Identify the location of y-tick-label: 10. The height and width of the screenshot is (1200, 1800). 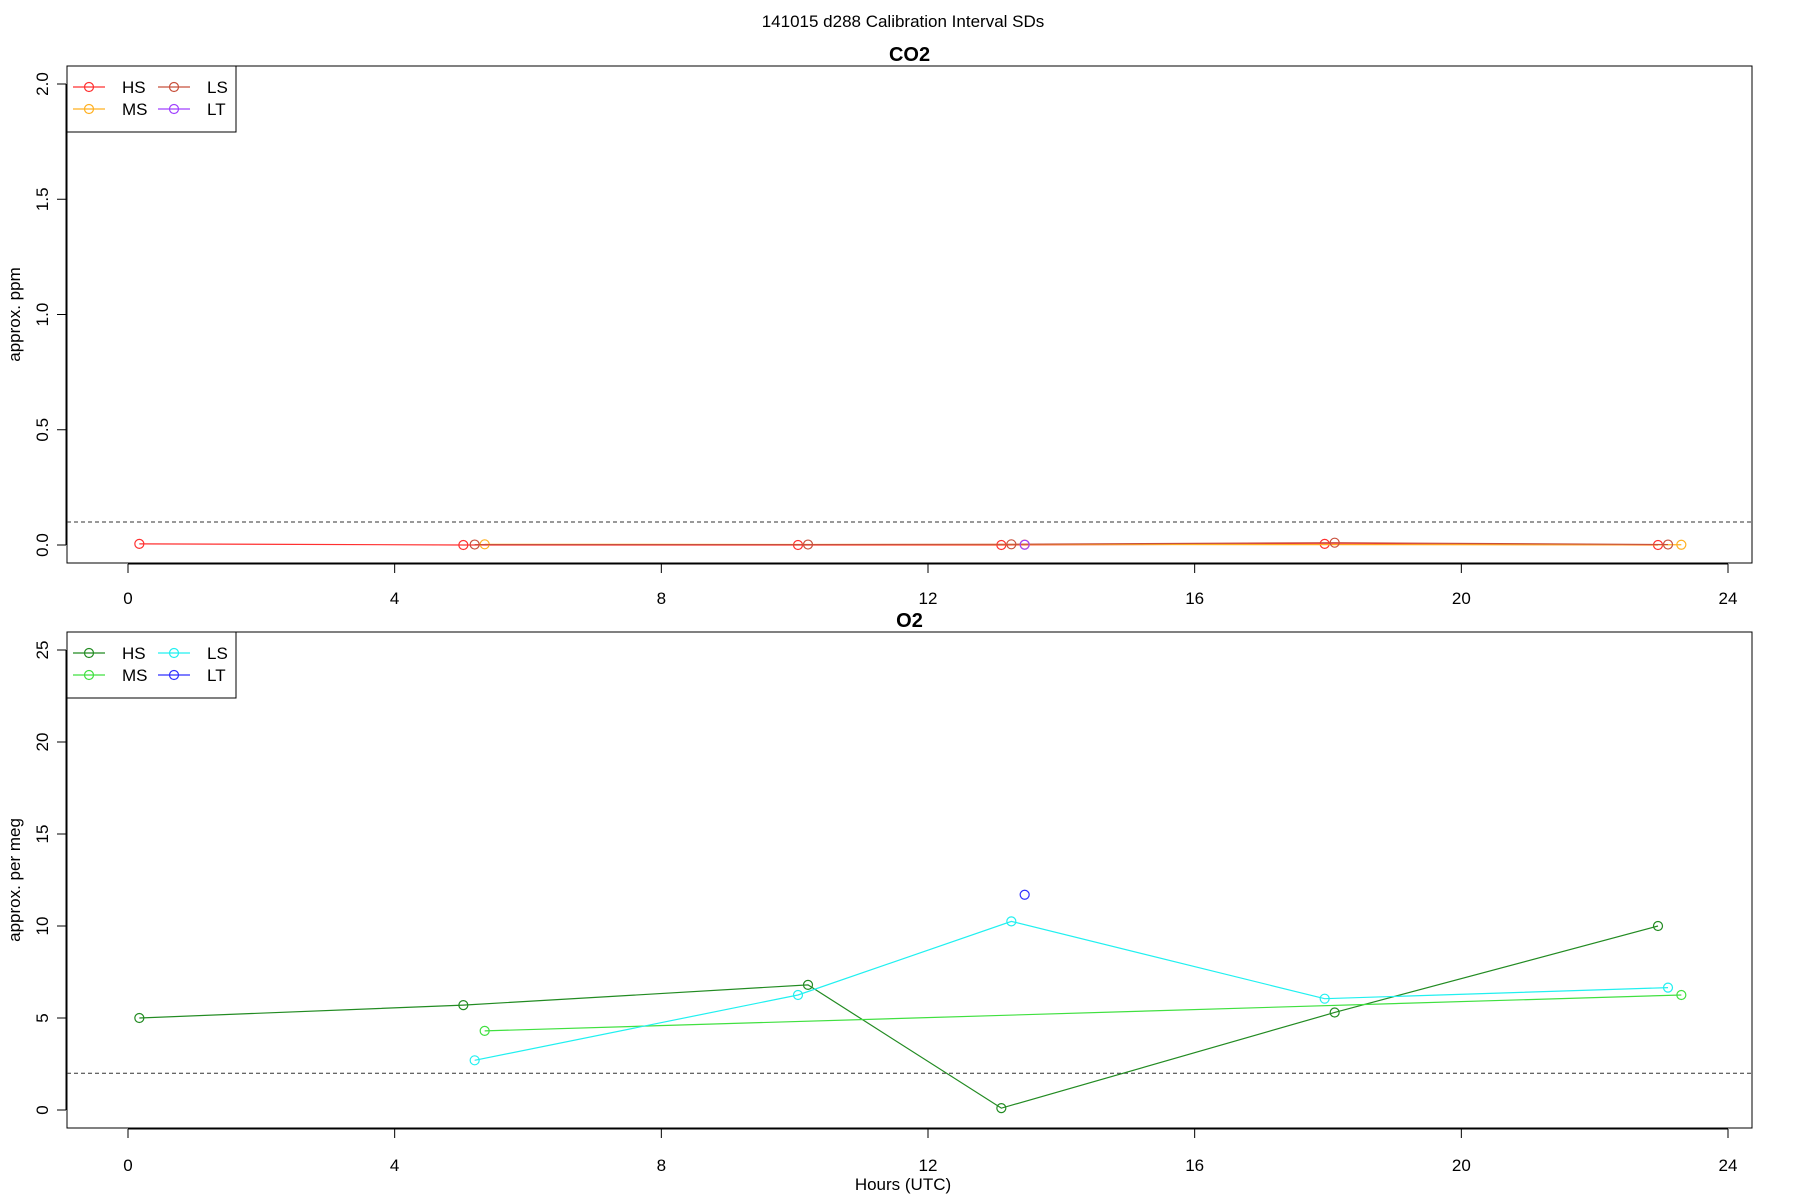
(42, 926).